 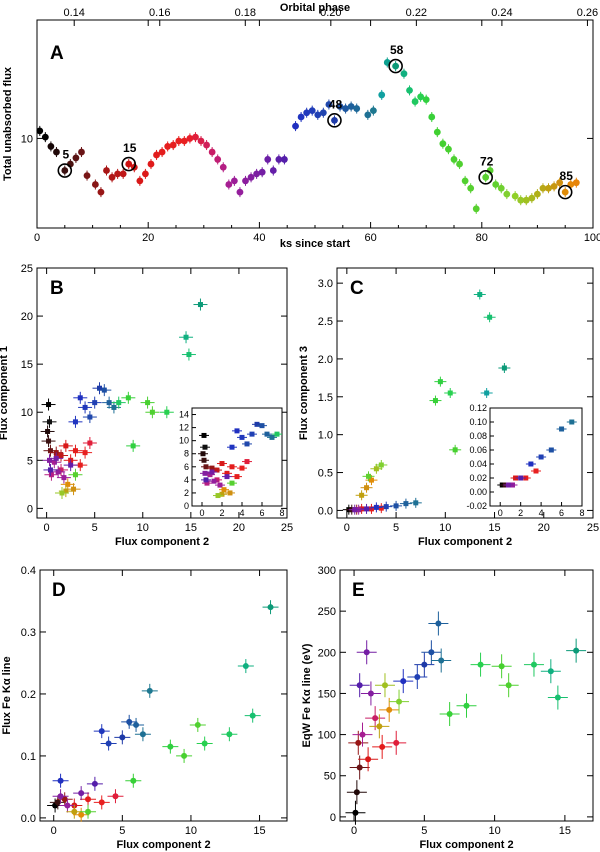 What do you see at coordinates (287, 528) in the screenshot?
I see `x-tick-label: 25` at bounding box center [287, 528].